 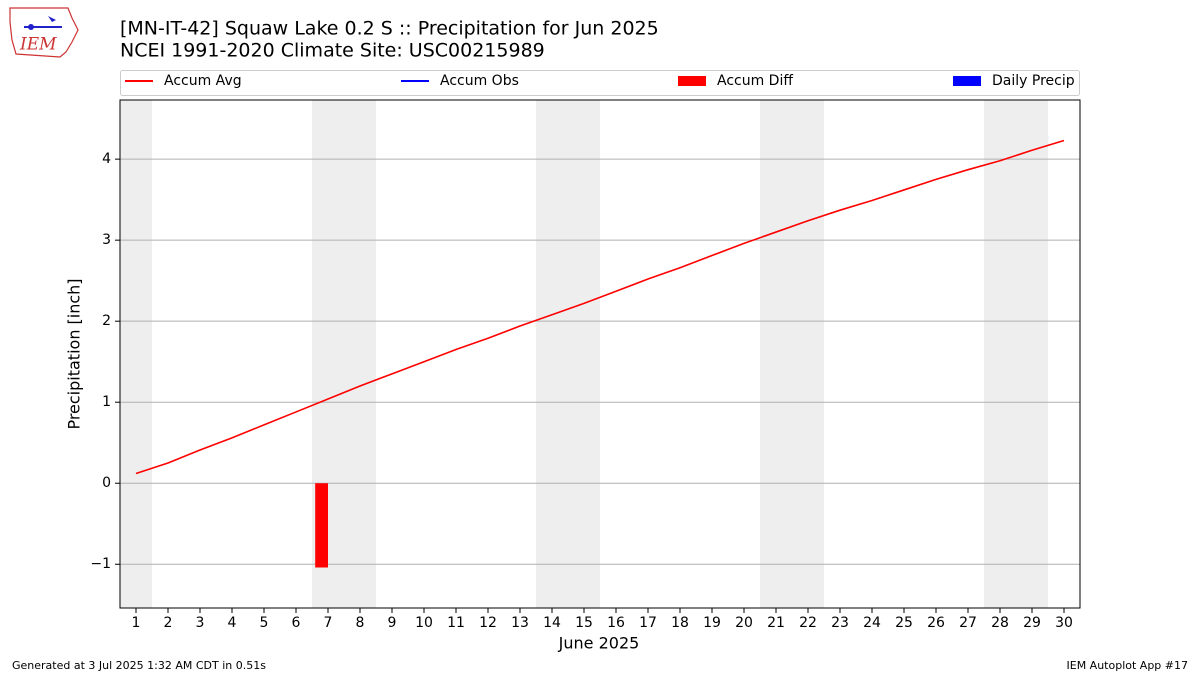 I want to click on x-tick-label: 26, so click(x=936, y=623).